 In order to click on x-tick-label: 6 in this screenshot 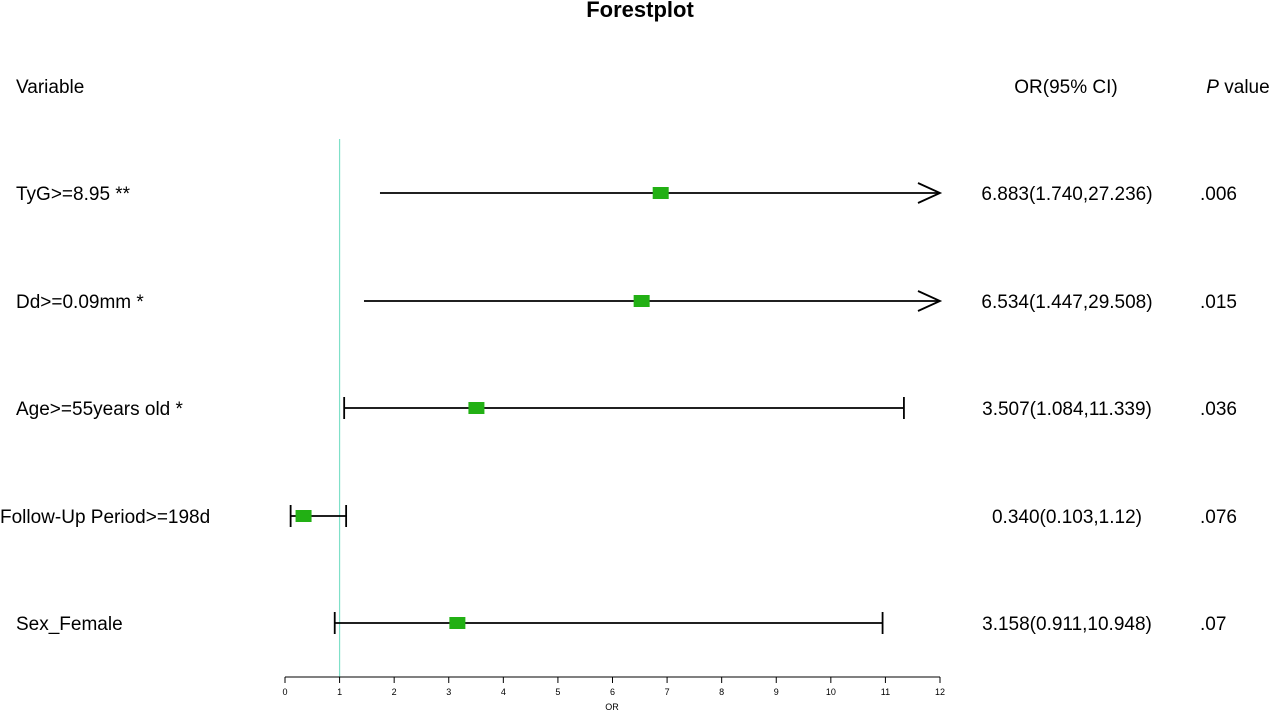, I will do `click(612, 692)`.